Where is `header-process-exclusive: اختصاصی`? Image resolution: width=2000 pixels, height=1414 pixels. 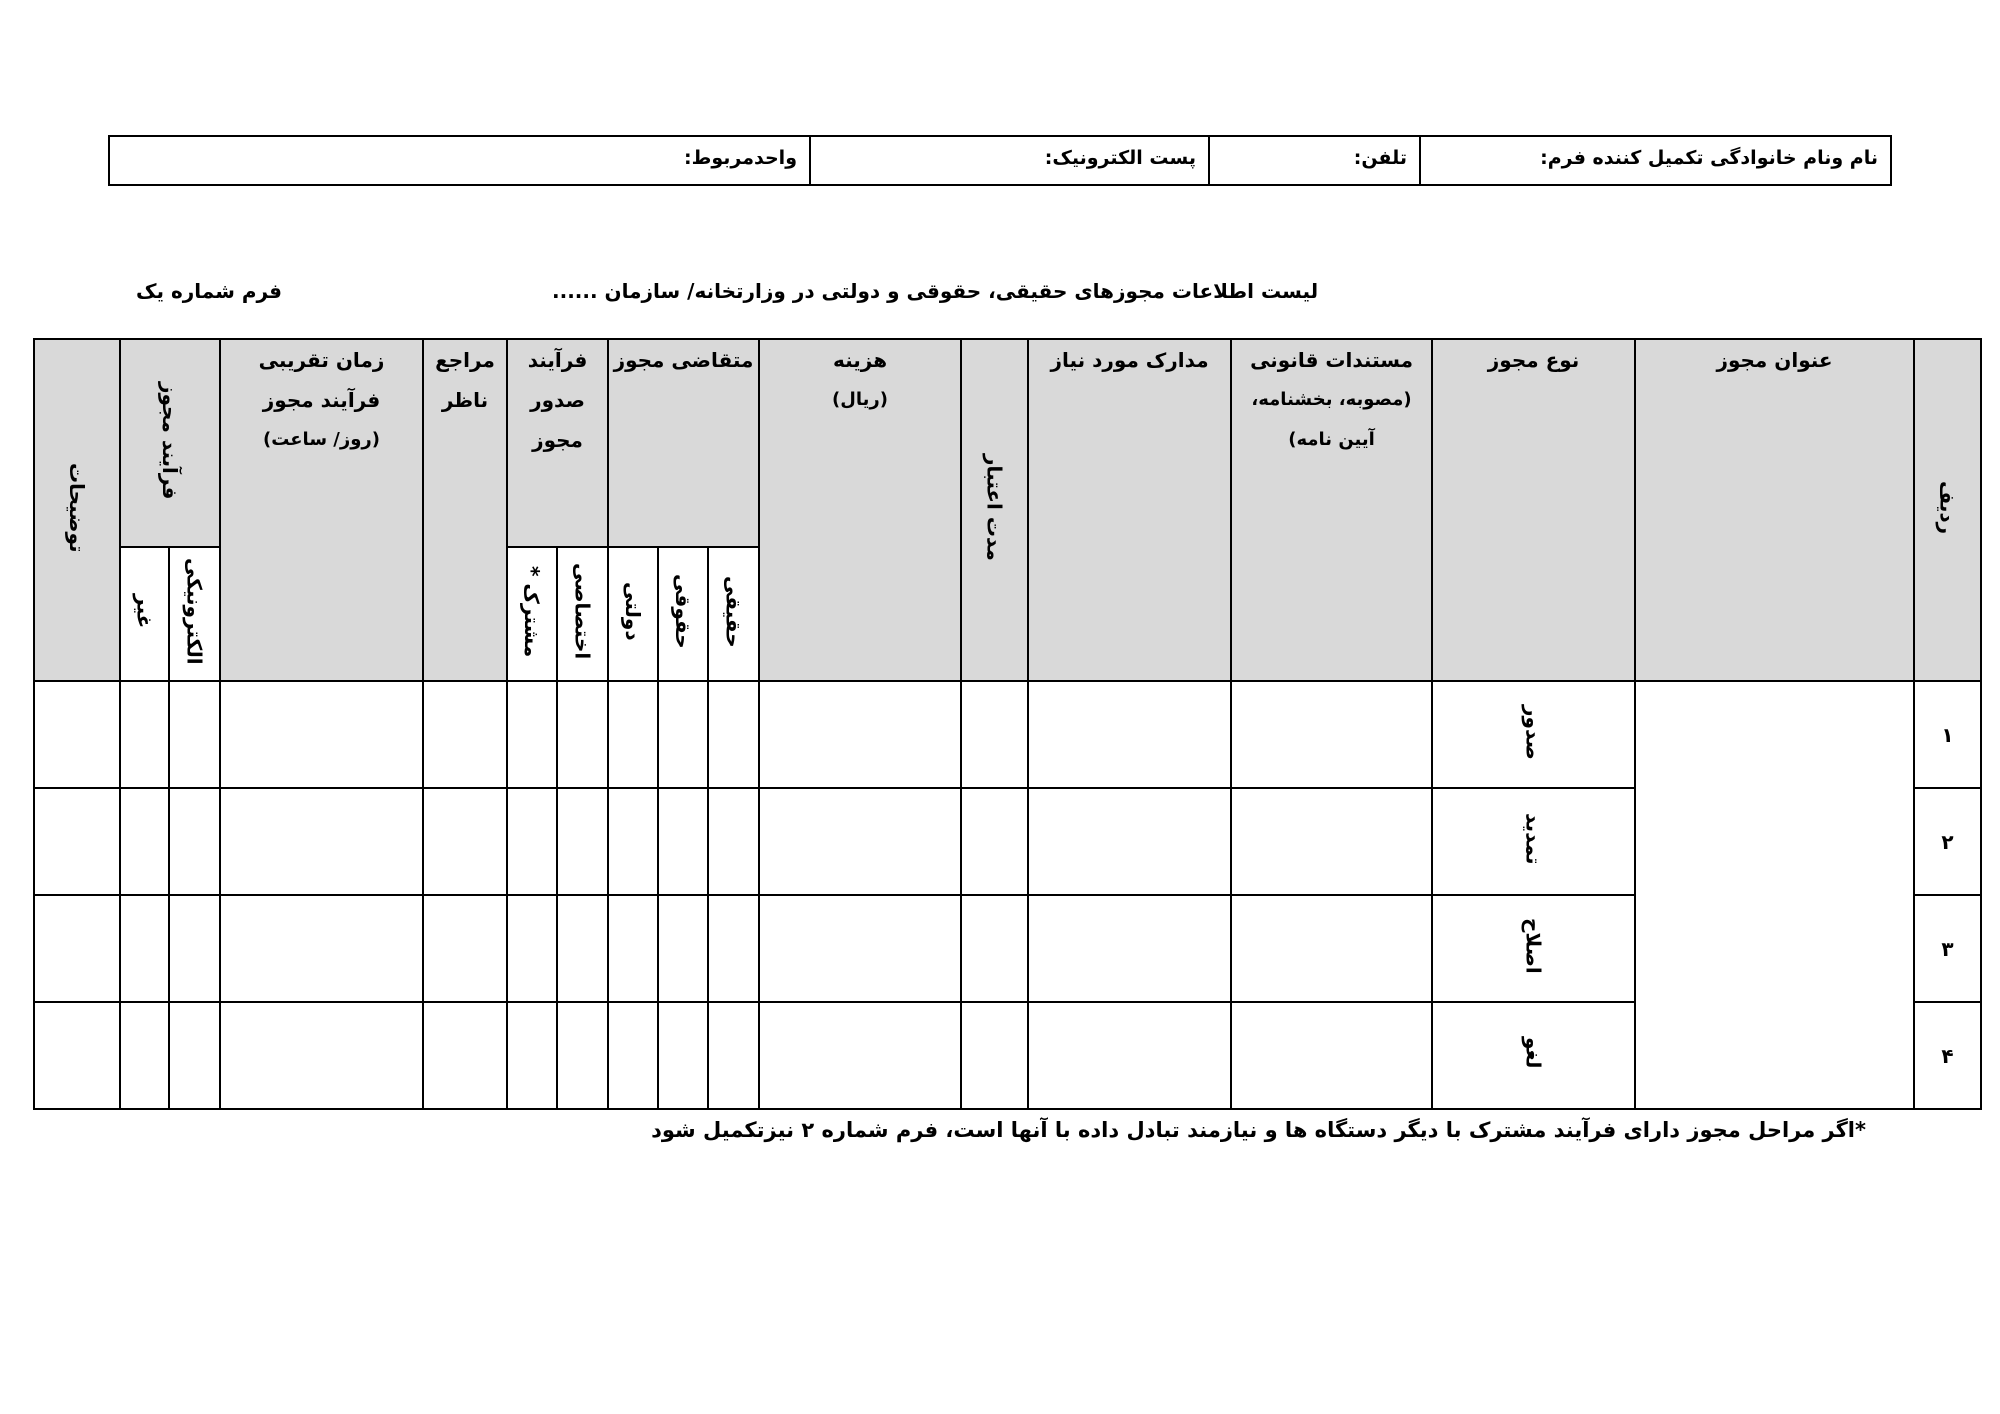
header-process-exclusive: اختصاصی is located at coordinates (582, 614).